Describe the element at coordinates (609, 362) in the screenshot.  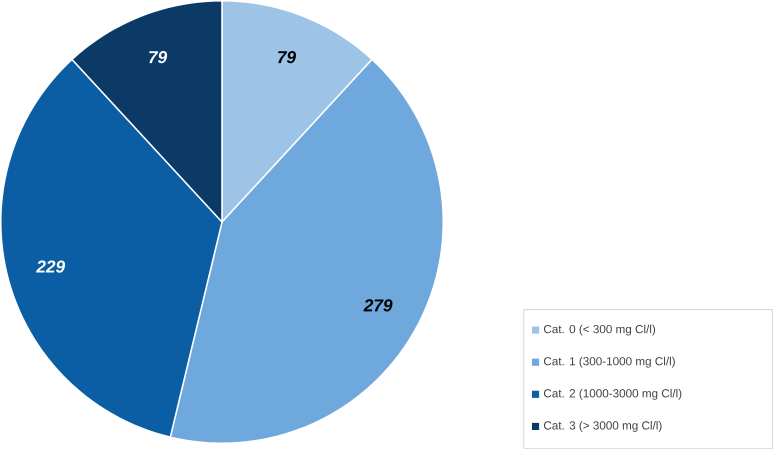
I see `legend-label: Cat. 1 (300-1000 mg Cl/l)` at that location.